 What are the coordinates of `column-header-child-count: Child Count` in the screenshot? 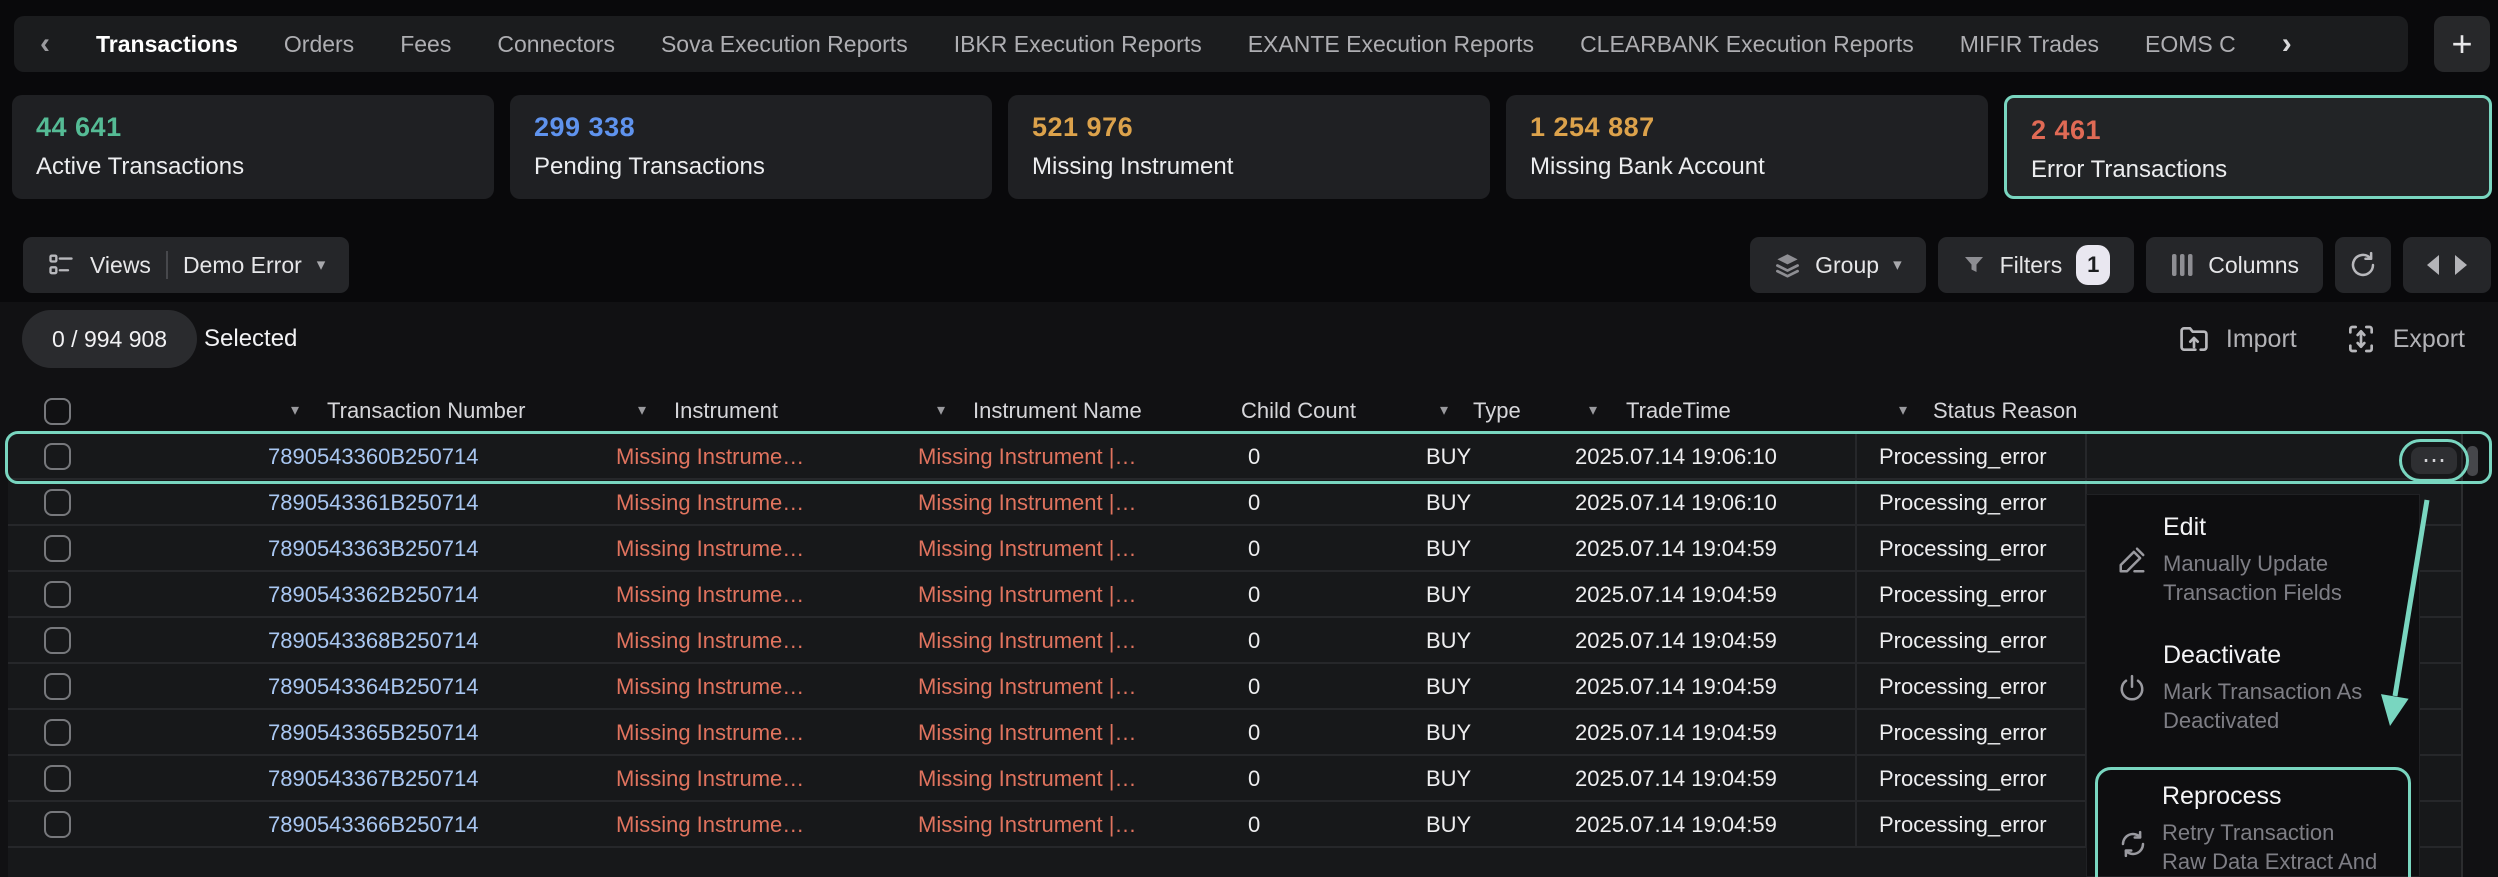 It's located at (1298, 410).